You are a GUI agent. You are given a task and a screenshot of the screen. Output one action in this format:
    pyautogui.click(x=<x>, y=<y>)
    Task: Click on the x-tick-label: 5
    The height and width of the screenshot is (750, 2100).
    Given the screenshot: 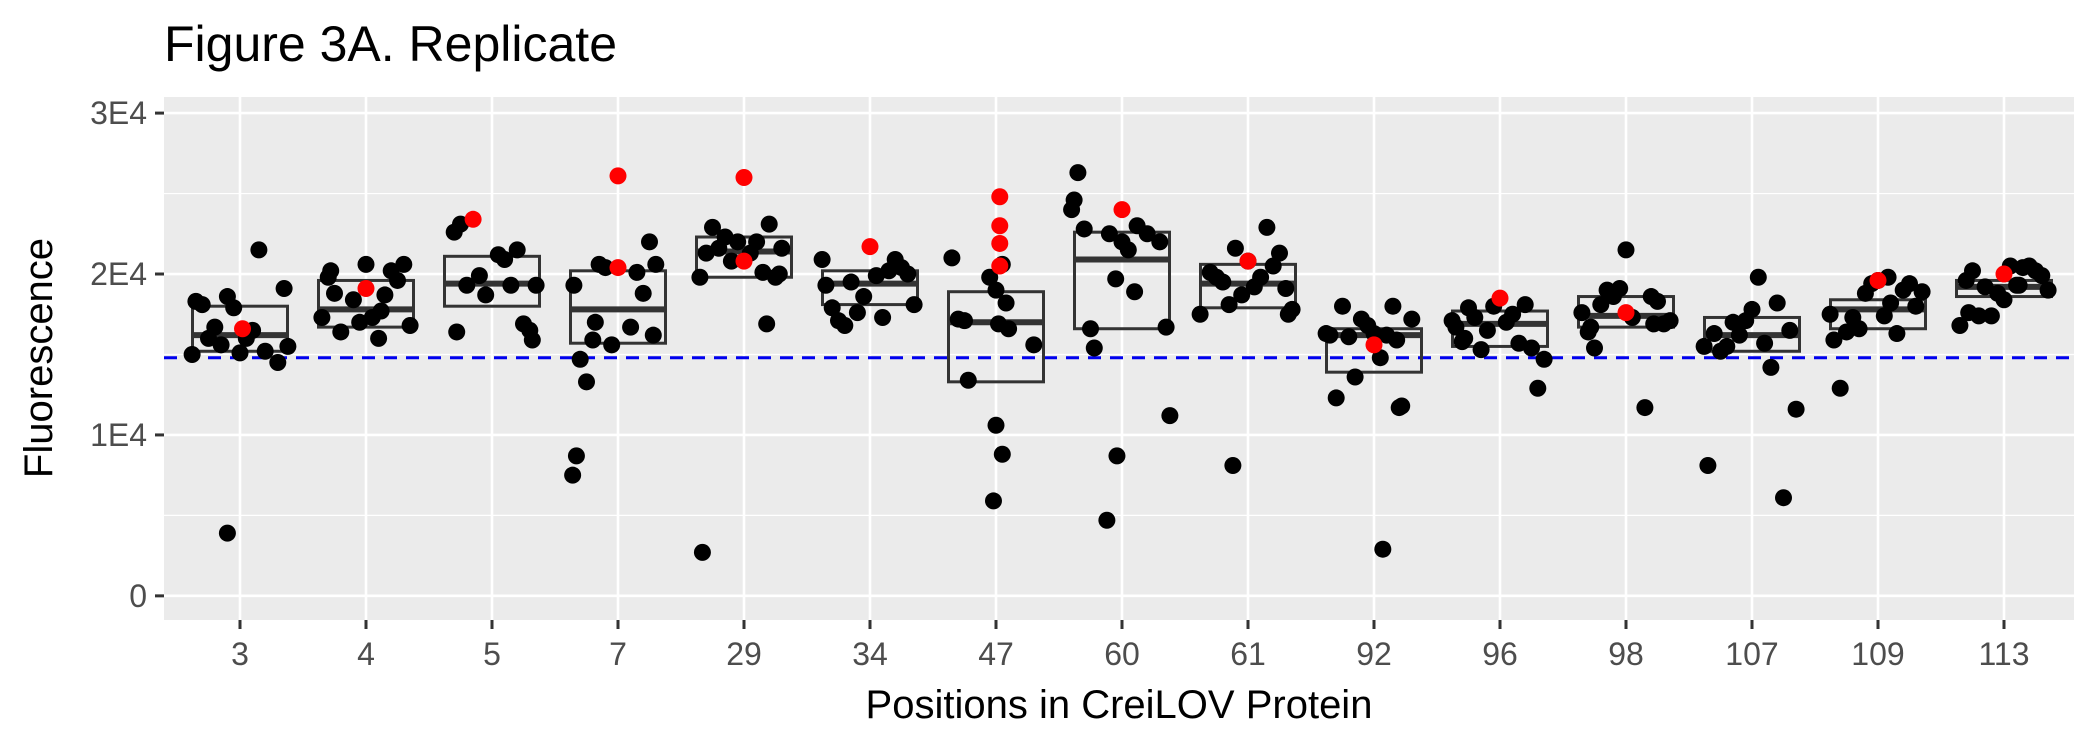 What is the action you would take?
    pyautogui.click(x=492, y=654)
    